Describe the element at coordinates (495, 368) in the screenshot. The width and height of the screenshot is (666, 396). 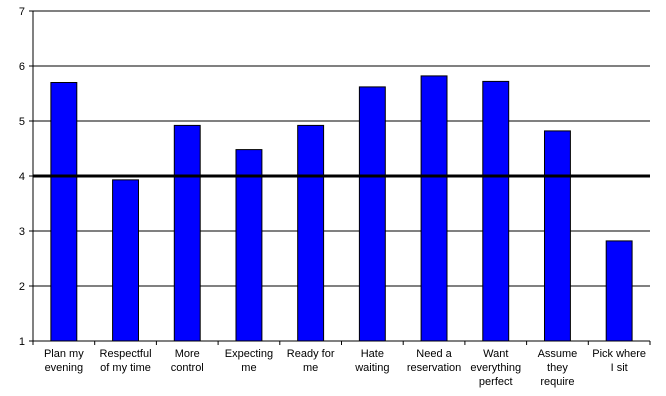
I see `x-category-label: Want everything perfect` at that location.